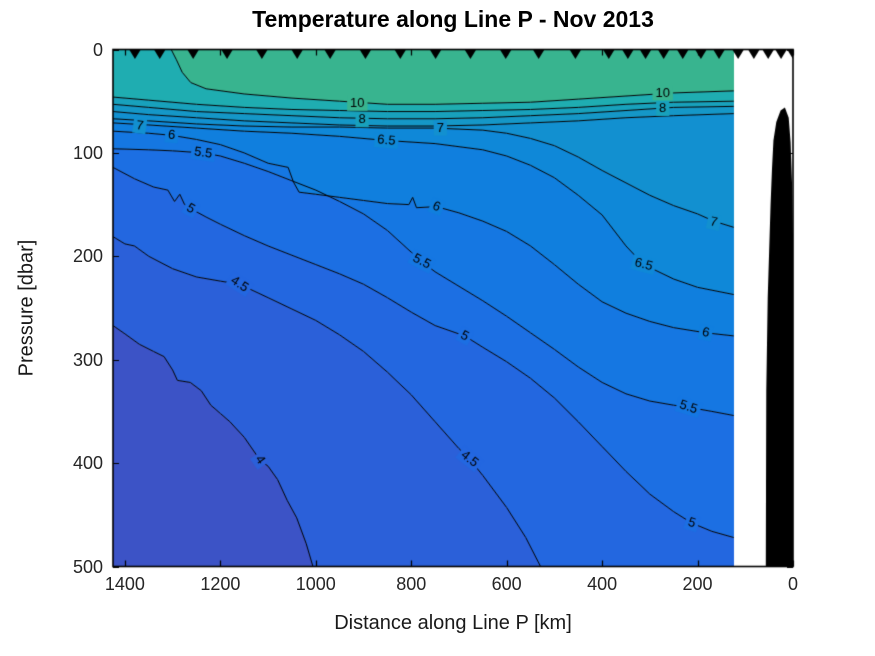 This screenshot has width=875, height=656. What do you see at coordinates (124, 584) in the screenshot?
I see `x-tick-label: 1400` at bounding box center [124, 584].